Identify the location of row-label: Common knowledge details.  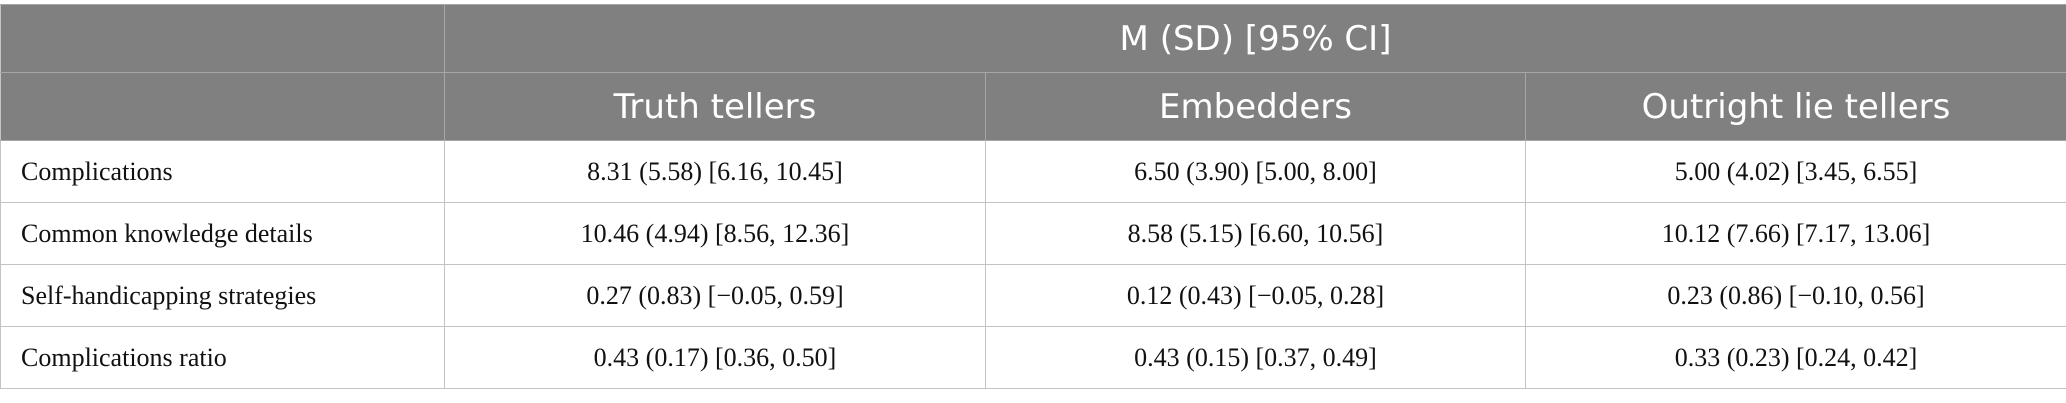
(222, 233).